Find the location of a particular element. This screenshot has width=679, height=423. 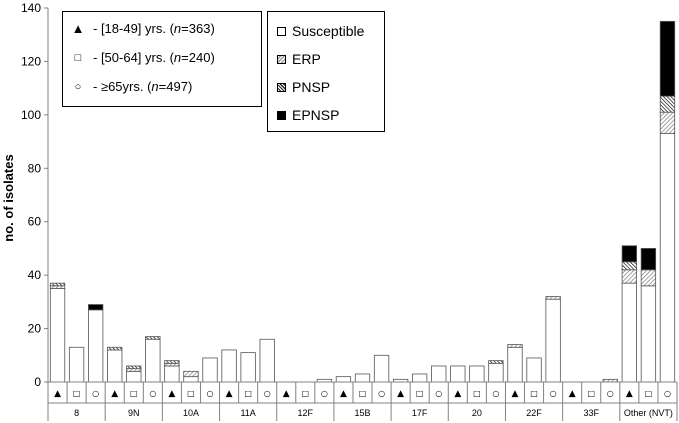

x-category-label: 15B is located at coordinates (362, 413).